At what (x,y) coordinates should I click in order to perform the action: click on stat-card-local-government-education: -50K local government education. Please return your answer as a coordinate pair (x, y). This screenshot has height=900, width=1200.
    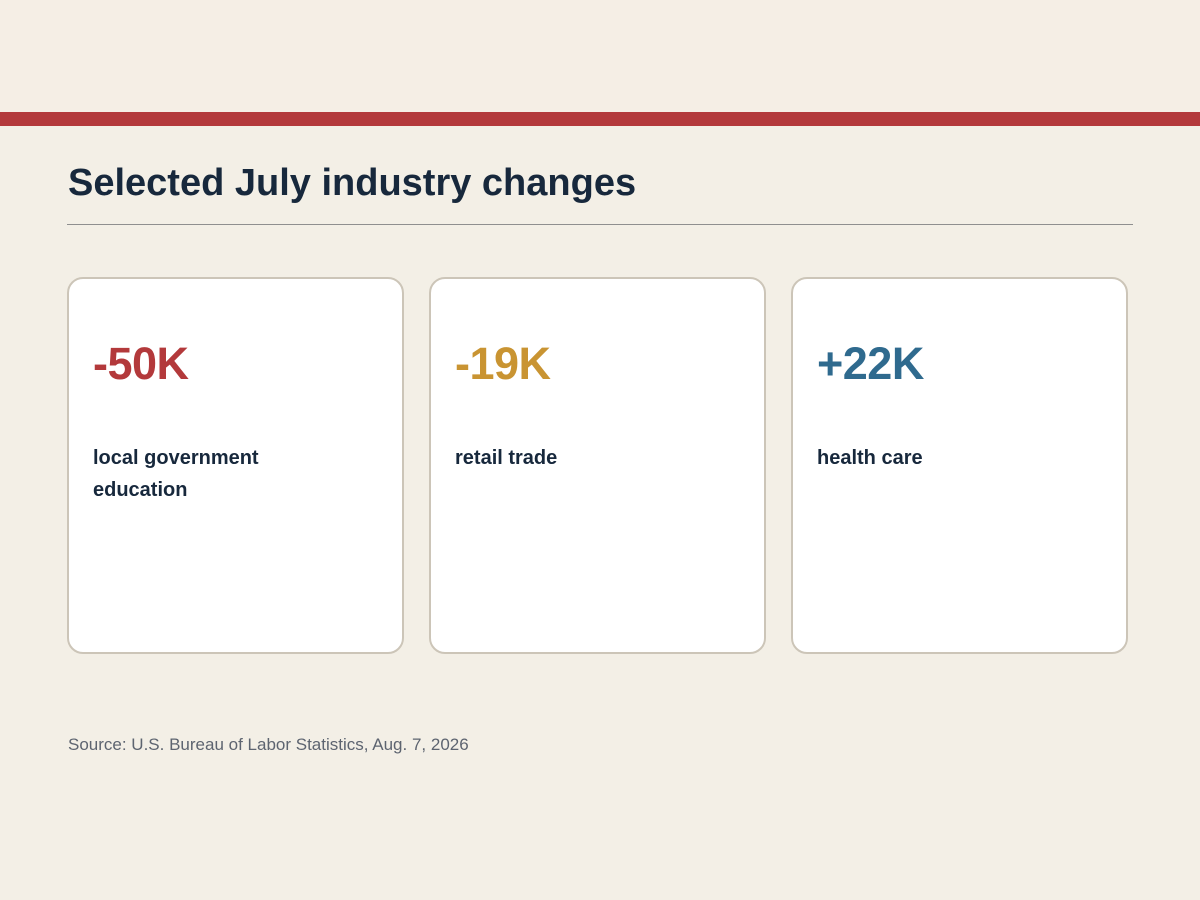
    Looking at the image, I should click on (235, 465).